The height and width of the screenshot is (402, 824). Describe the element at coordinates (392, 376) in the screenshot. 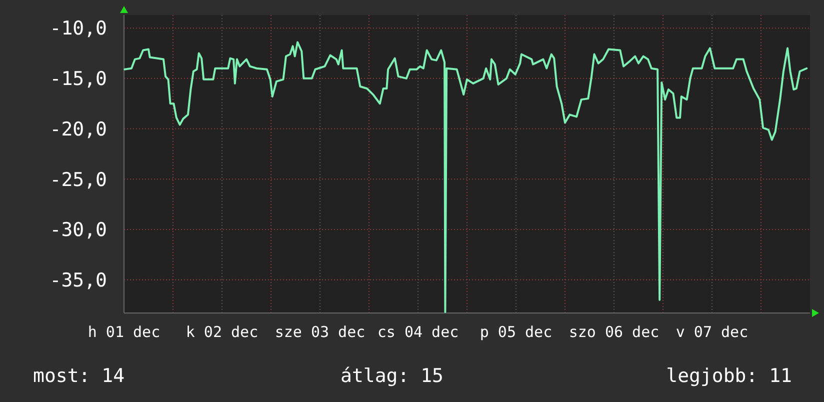

I see `text: átlag: 15` at that location.